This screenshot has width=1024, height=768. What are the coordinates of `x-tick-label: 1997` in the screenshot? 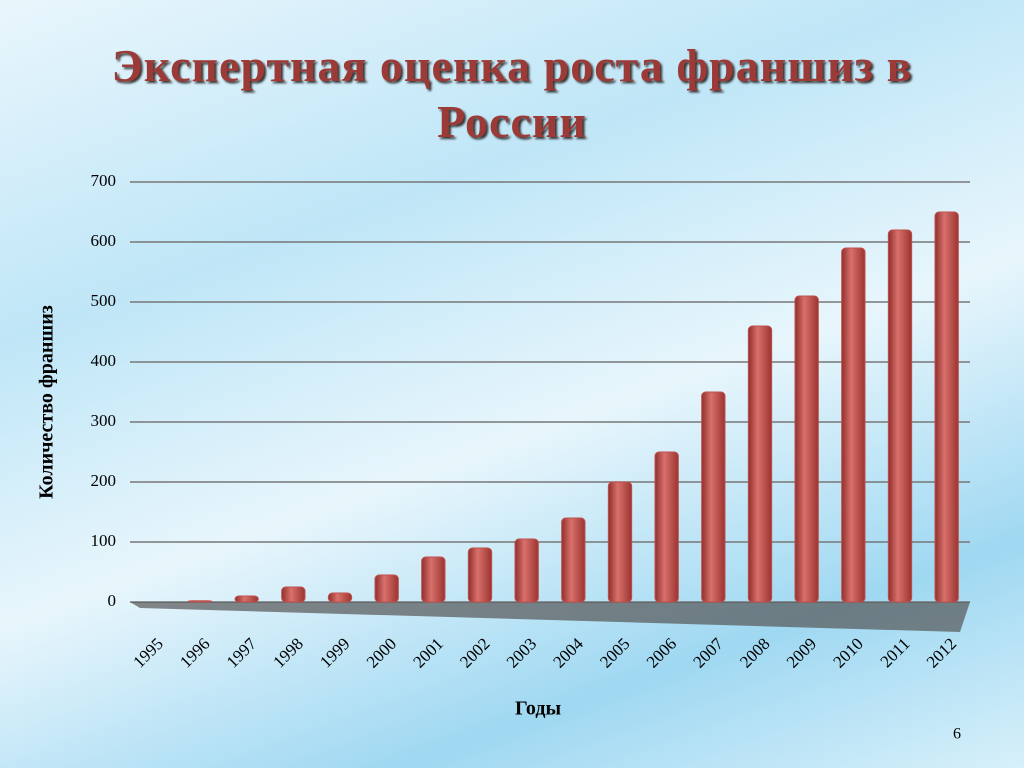 It's located at (242, 653).